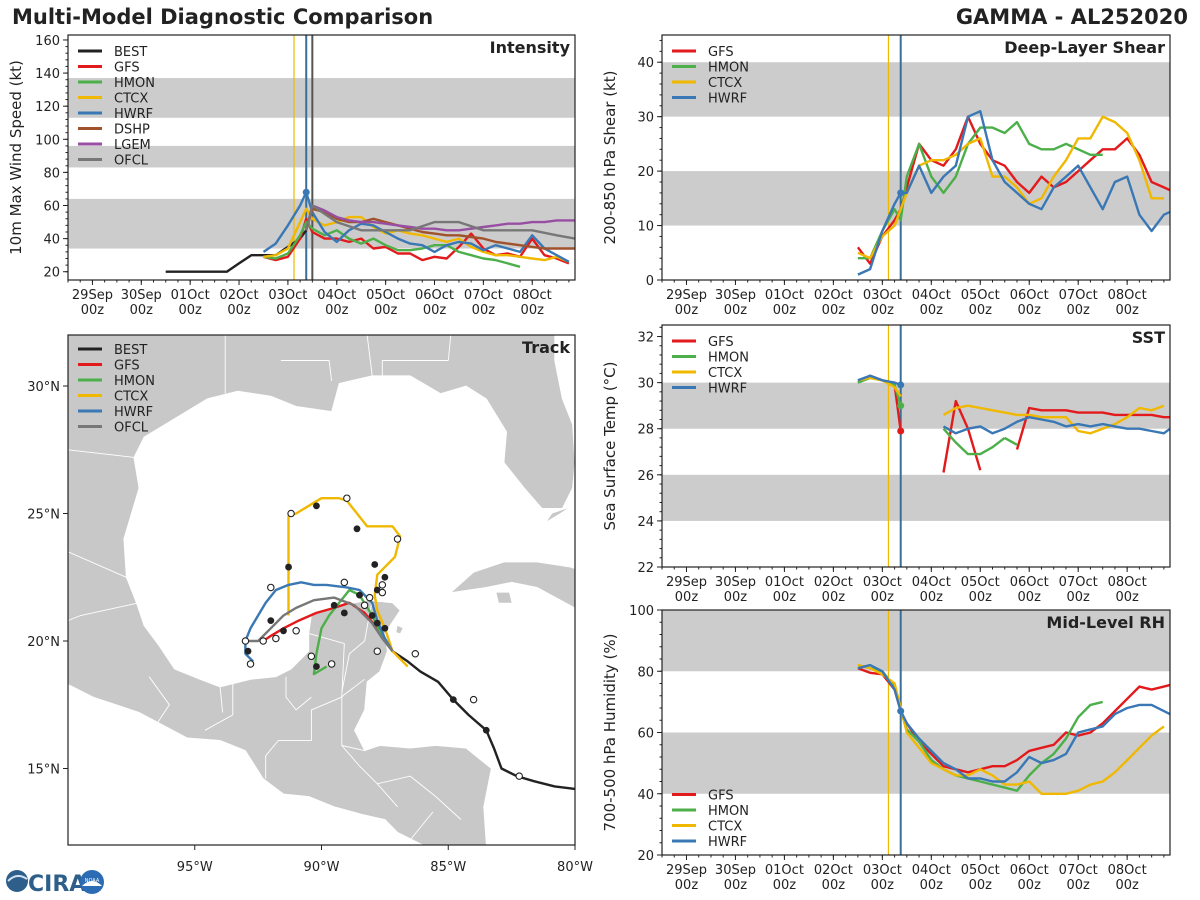 This screenshot has width=1200, height=900. Describe the element at coordinates (916, 702) in the screenshot. I see `rh-bands` at that location.